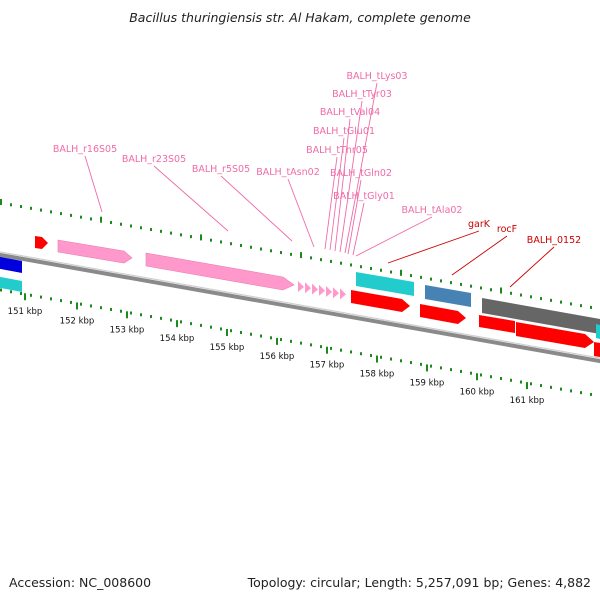  I want to click on feature-rrna-23S, so click(220, 271).